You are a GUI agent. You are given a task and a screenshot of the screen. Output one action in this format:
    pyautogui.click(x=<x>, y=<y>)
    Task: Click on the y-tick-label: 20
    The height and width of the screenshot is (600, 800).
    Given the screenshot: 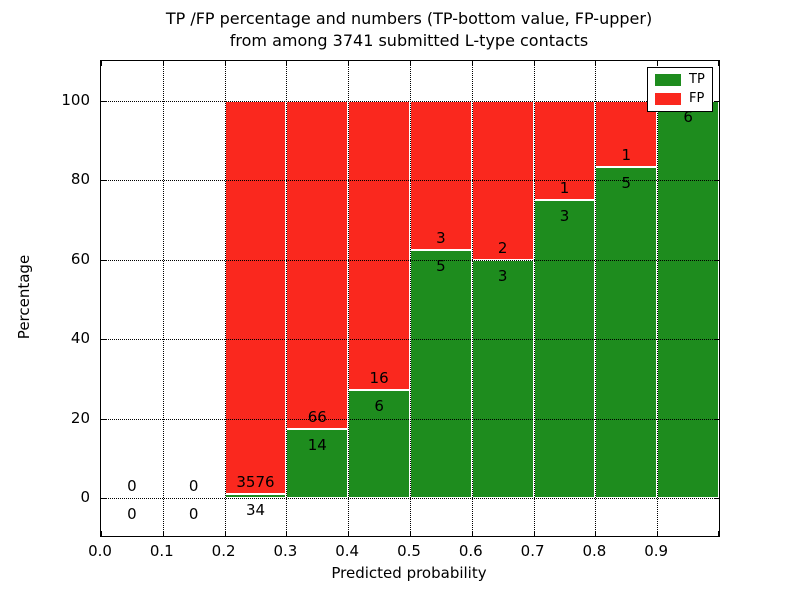 What is the action you would take?
    pyautogui.click(x=80, y=417)
    